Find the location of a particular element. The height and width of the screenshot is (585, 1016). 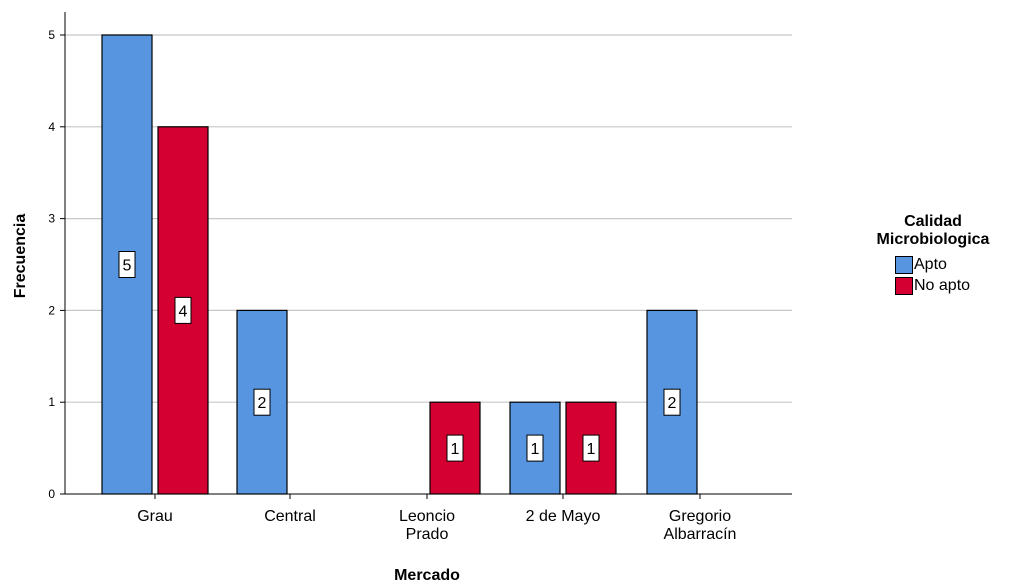

legend-title-line-2: Microbiologica is located at coordinates (933, 239).